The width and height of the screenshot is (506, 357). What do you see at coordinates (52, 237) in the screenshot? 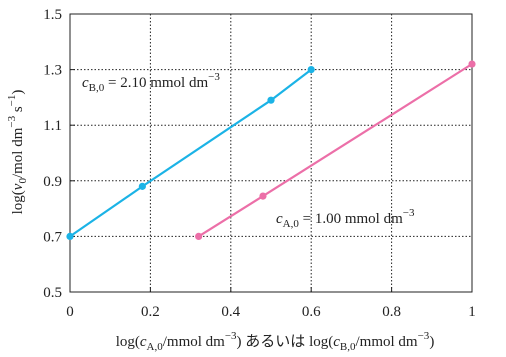
I see `y-tick-label: 0.7` at bounding box center [52, 237].